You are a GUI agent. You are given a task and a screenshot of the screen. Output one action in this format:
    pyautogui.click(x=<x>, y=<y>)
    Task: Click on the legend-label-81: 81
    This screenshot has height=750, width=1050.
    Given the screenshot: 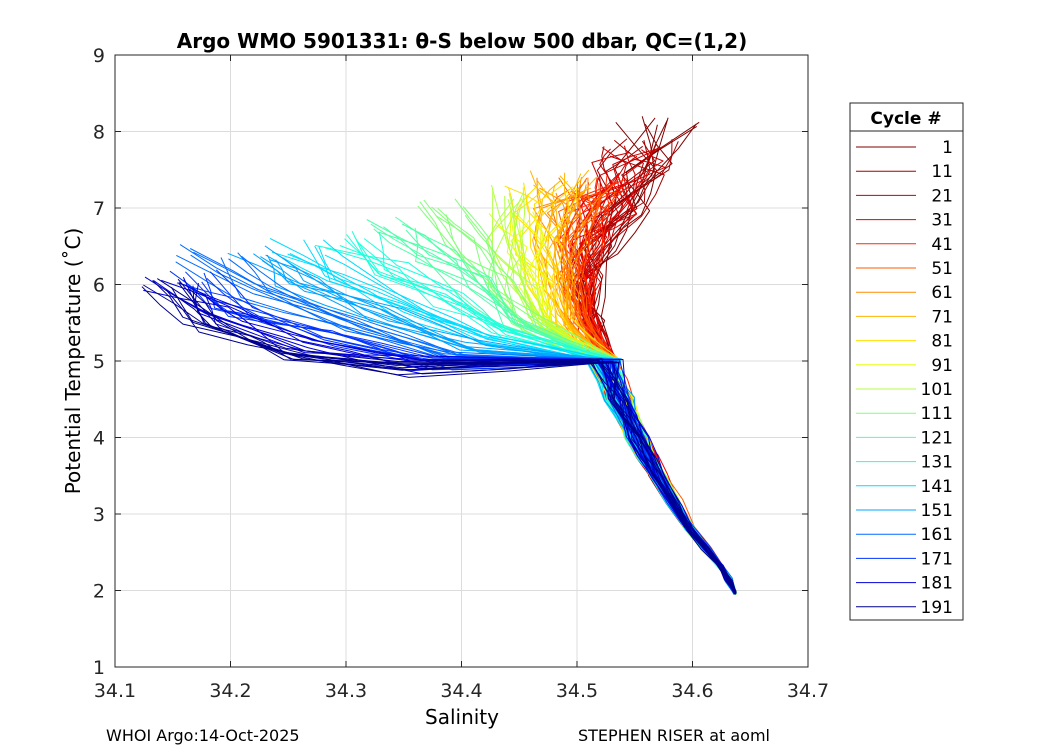 What is the action you would take?
    pyautogui.click(x=942, y=342)
    